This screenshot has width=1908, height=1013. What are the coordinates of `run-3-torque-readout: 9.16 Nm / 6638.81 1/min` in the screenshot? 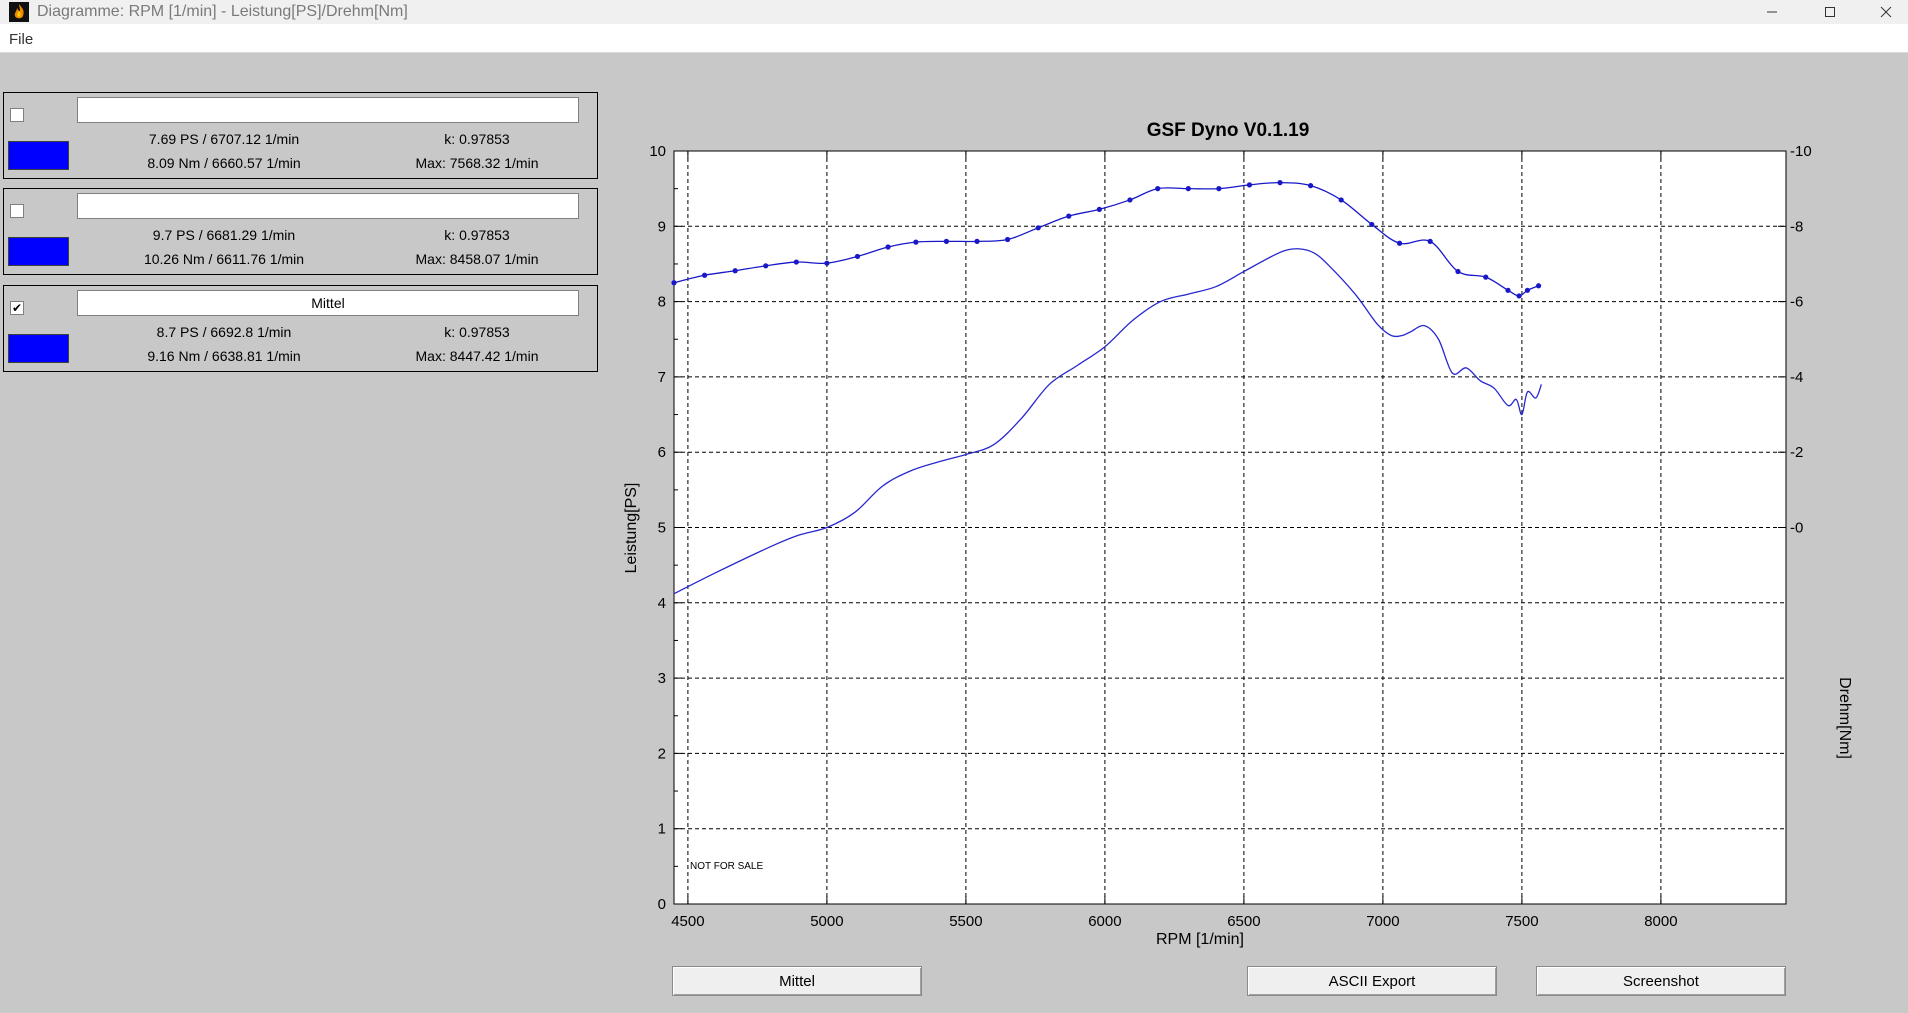 It's located at (224, 356).